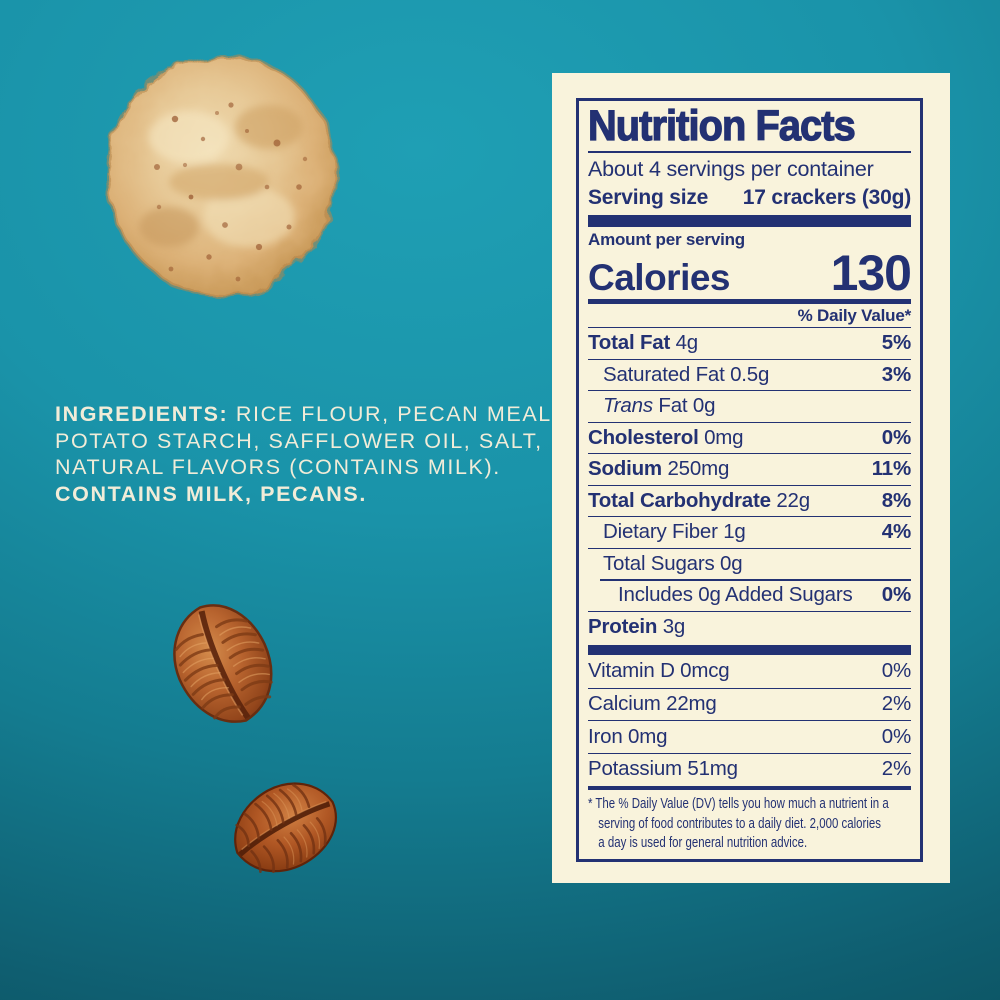 The width and height of the screenshot is (1000, 1000). I want to click on serving-size-row: Serving size 17 crackers (30g), so click(749, 197).